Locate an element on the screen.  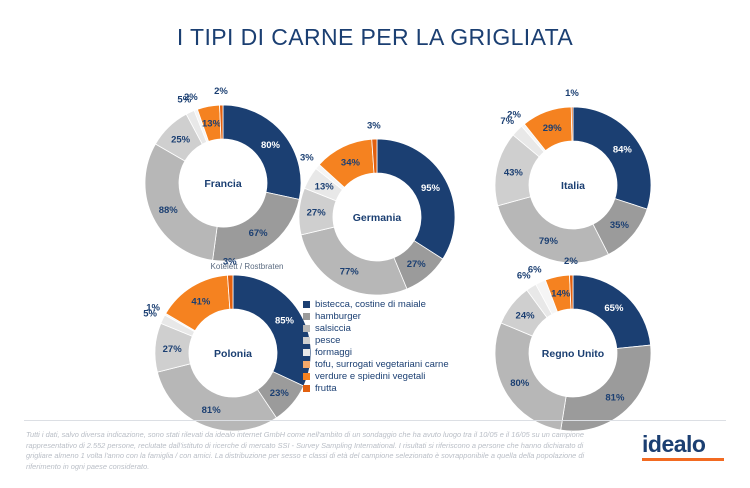
idealo-logo: idealo is located at coordinates (685, 446).